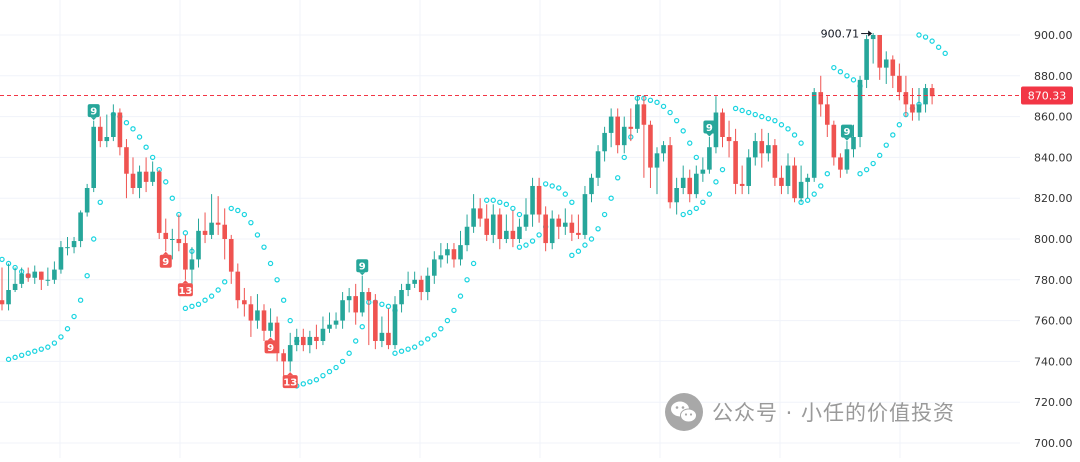 The height and width of the screenshot is (462, 1080). What do you see at coordinates (1053, 198) in the screenshot?
I see `y-tick-label: 820.00` at bounding box center [1053, 198].